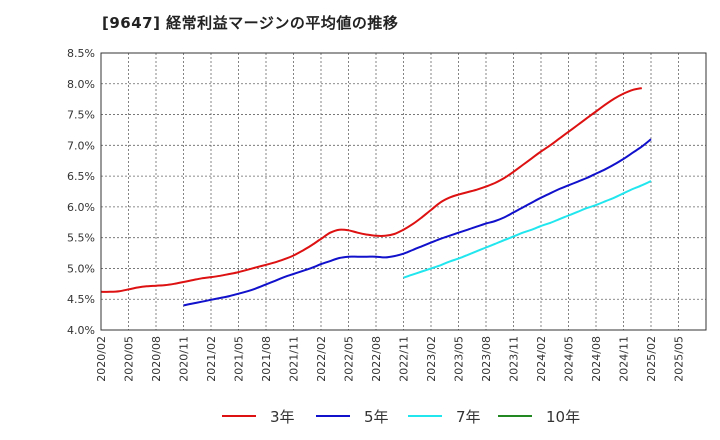 Image resolution: width=720 pixels, height=440 pixels. I want to click on x-tick-label: 2021/08, so click(266, 359).